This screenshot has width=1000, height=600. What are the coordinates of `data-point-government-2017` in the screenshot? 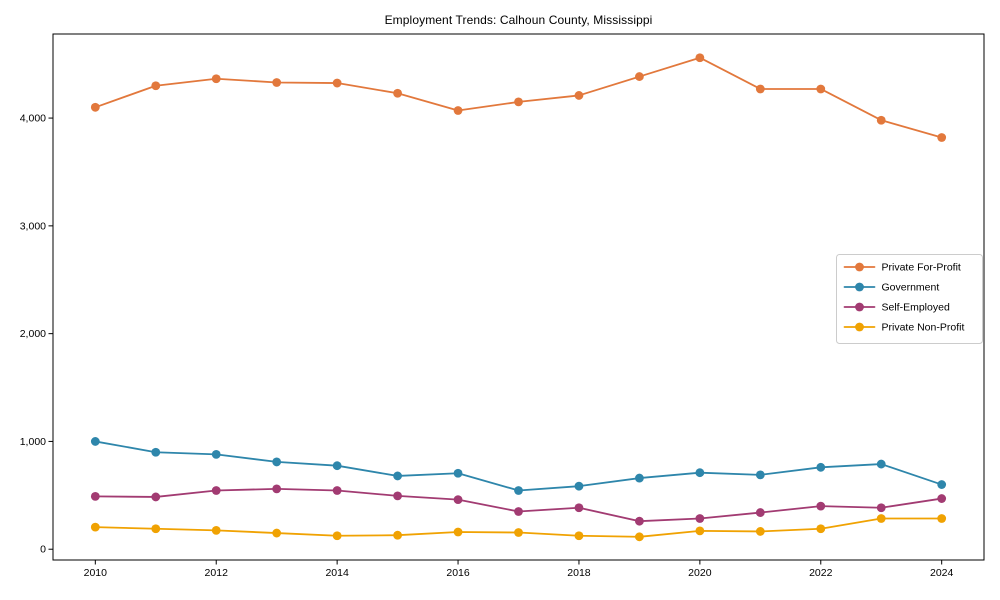 It's located at (518, 490).